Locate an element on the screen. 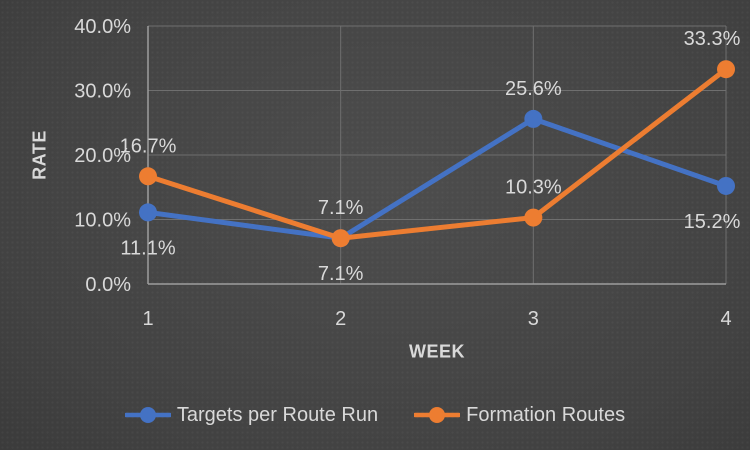 The image size is (750, 450). legend: Targets per Route Run Formation Routes is located at coordinates (375, 415).